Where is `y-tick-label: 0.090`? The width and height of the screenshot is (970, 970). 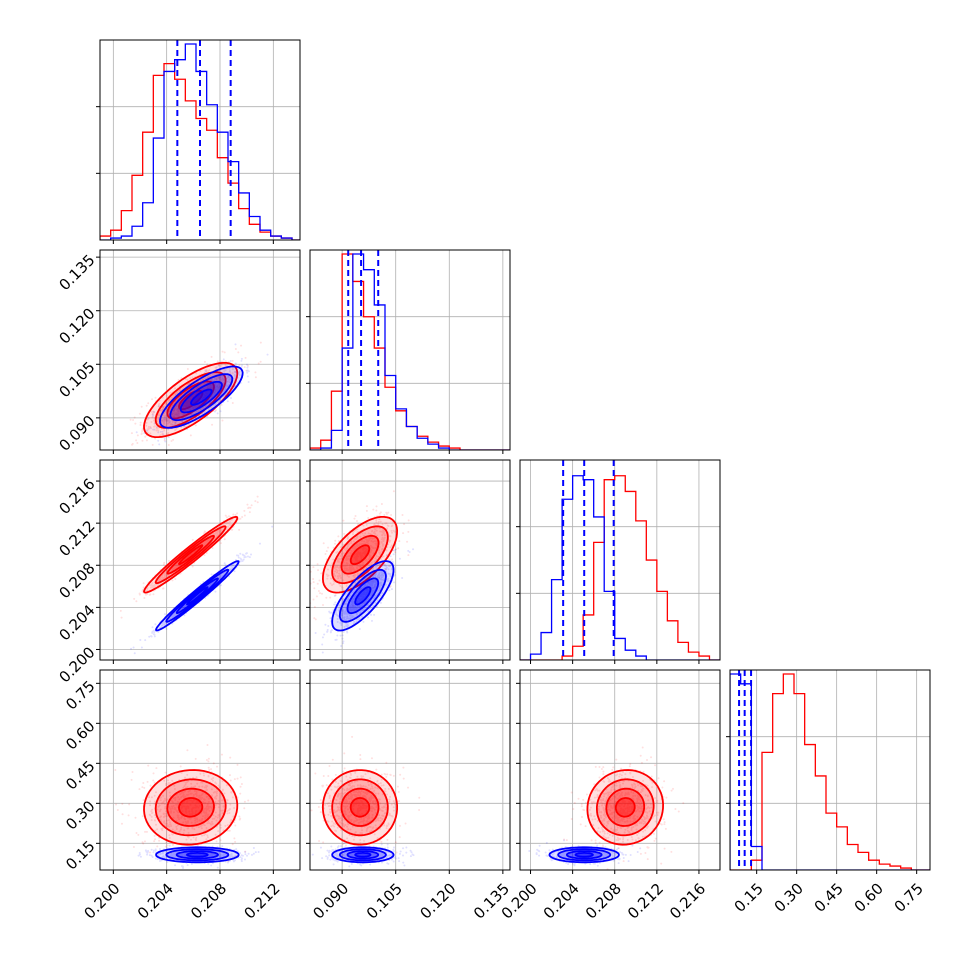 y-tick-label: 0.090 is located at coordinates (76, 433).